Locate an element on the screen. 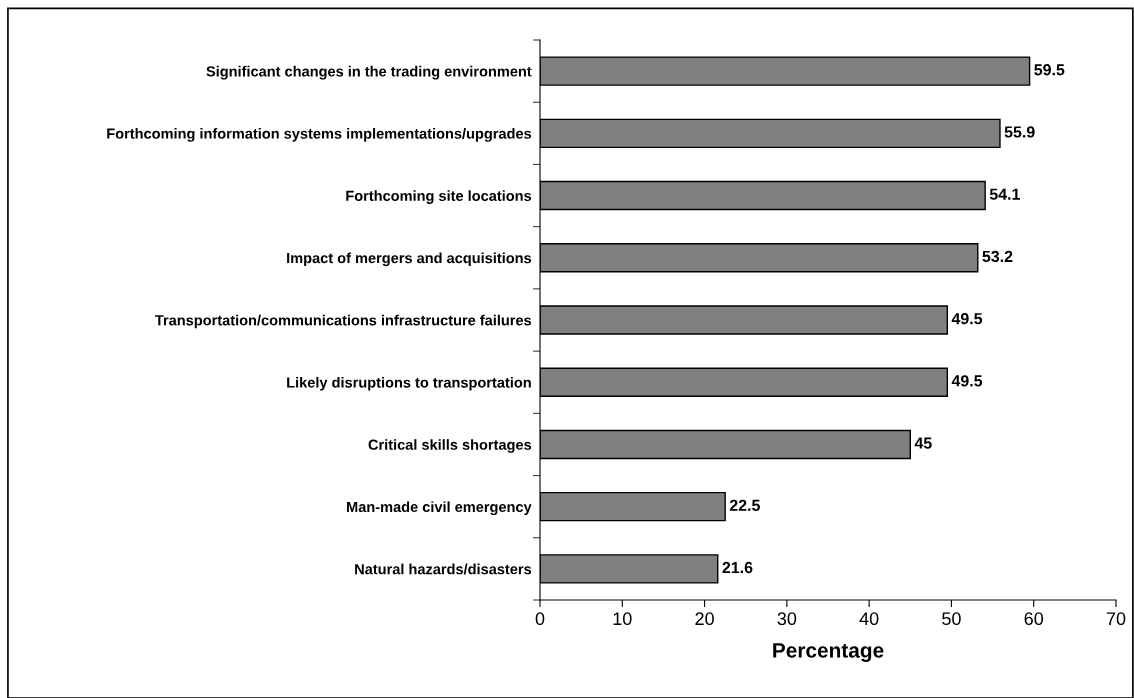  x-tick-label: 10 is located at coordinates (622, 619).